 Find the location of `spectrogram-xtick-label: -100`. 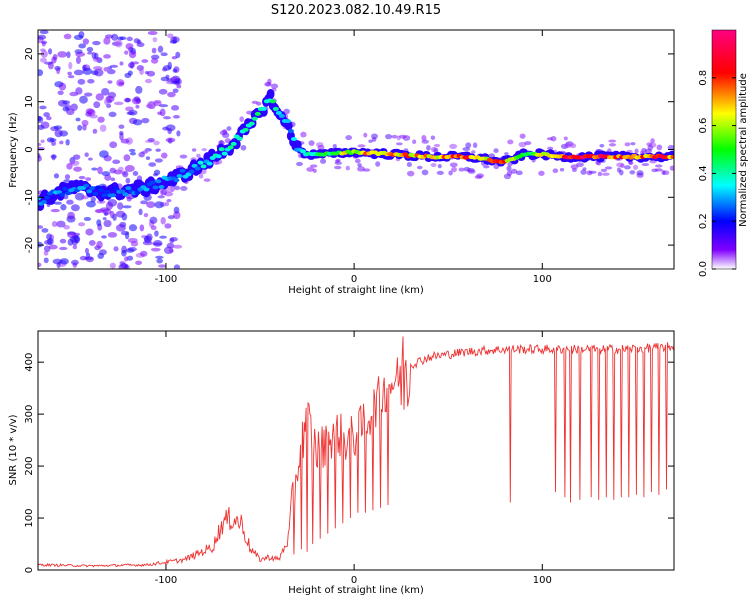

spectrogram-xtick-label: -100 is located at coordinates (166, 279).